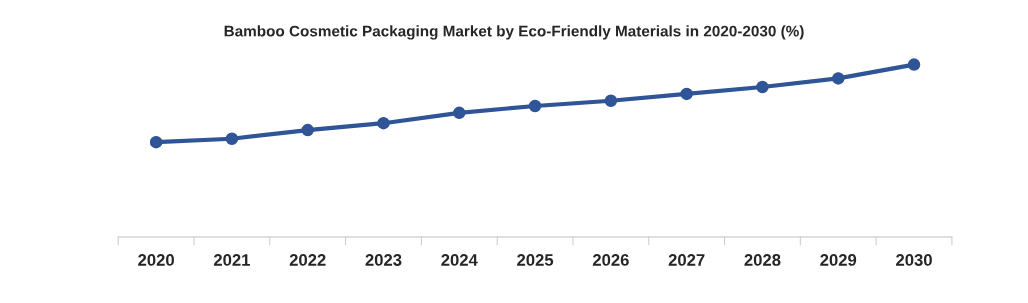  I want to click on x-tick-label: 2020, so click(156, 260).